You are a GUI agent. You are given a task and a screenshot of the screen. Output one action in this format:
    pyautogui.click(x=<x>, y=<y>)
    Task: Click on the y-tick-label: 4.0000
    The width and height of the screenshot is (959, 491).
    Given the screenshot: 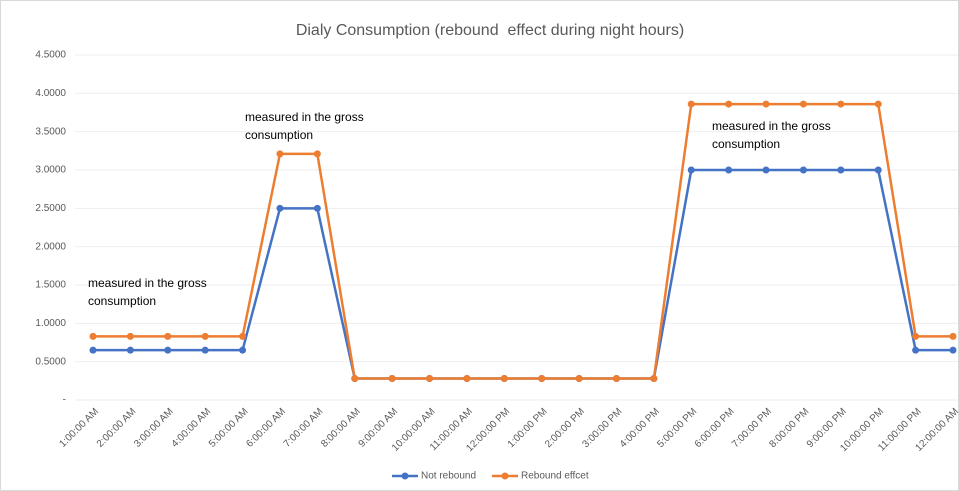 What is the action you would take?
    pyautogui.click(x=50, y=93)
    